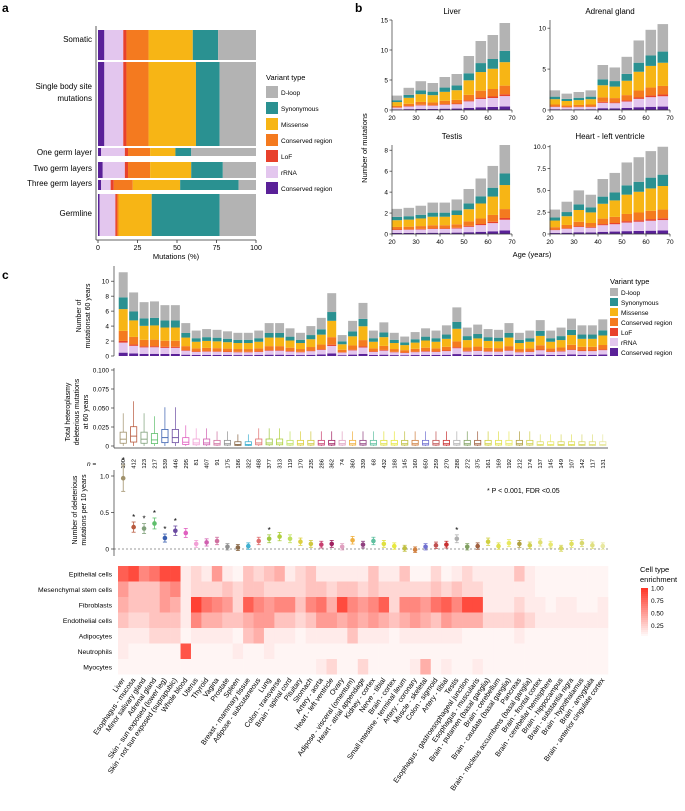  I want to click on subplot-title: Heart - left ventricle, so click(610, 136).